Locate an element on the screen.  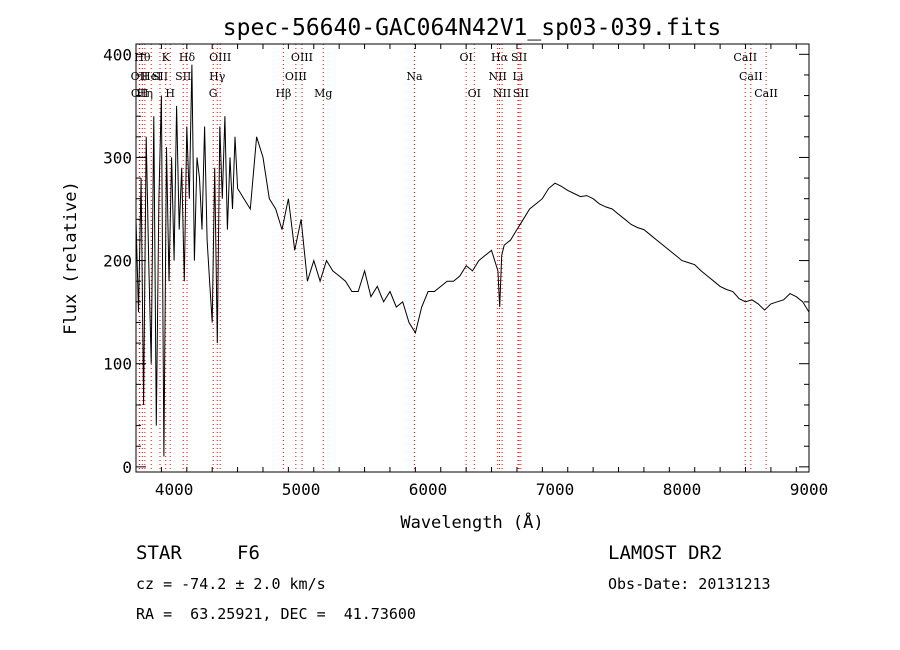
y-tick-label: 300 is located at coordinates (117, 157).